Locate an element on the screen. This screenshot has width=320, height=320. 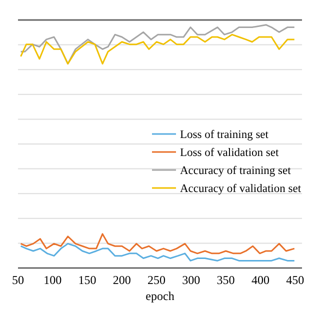
x-tick-label: 250 is located at coordinates (157, 280).